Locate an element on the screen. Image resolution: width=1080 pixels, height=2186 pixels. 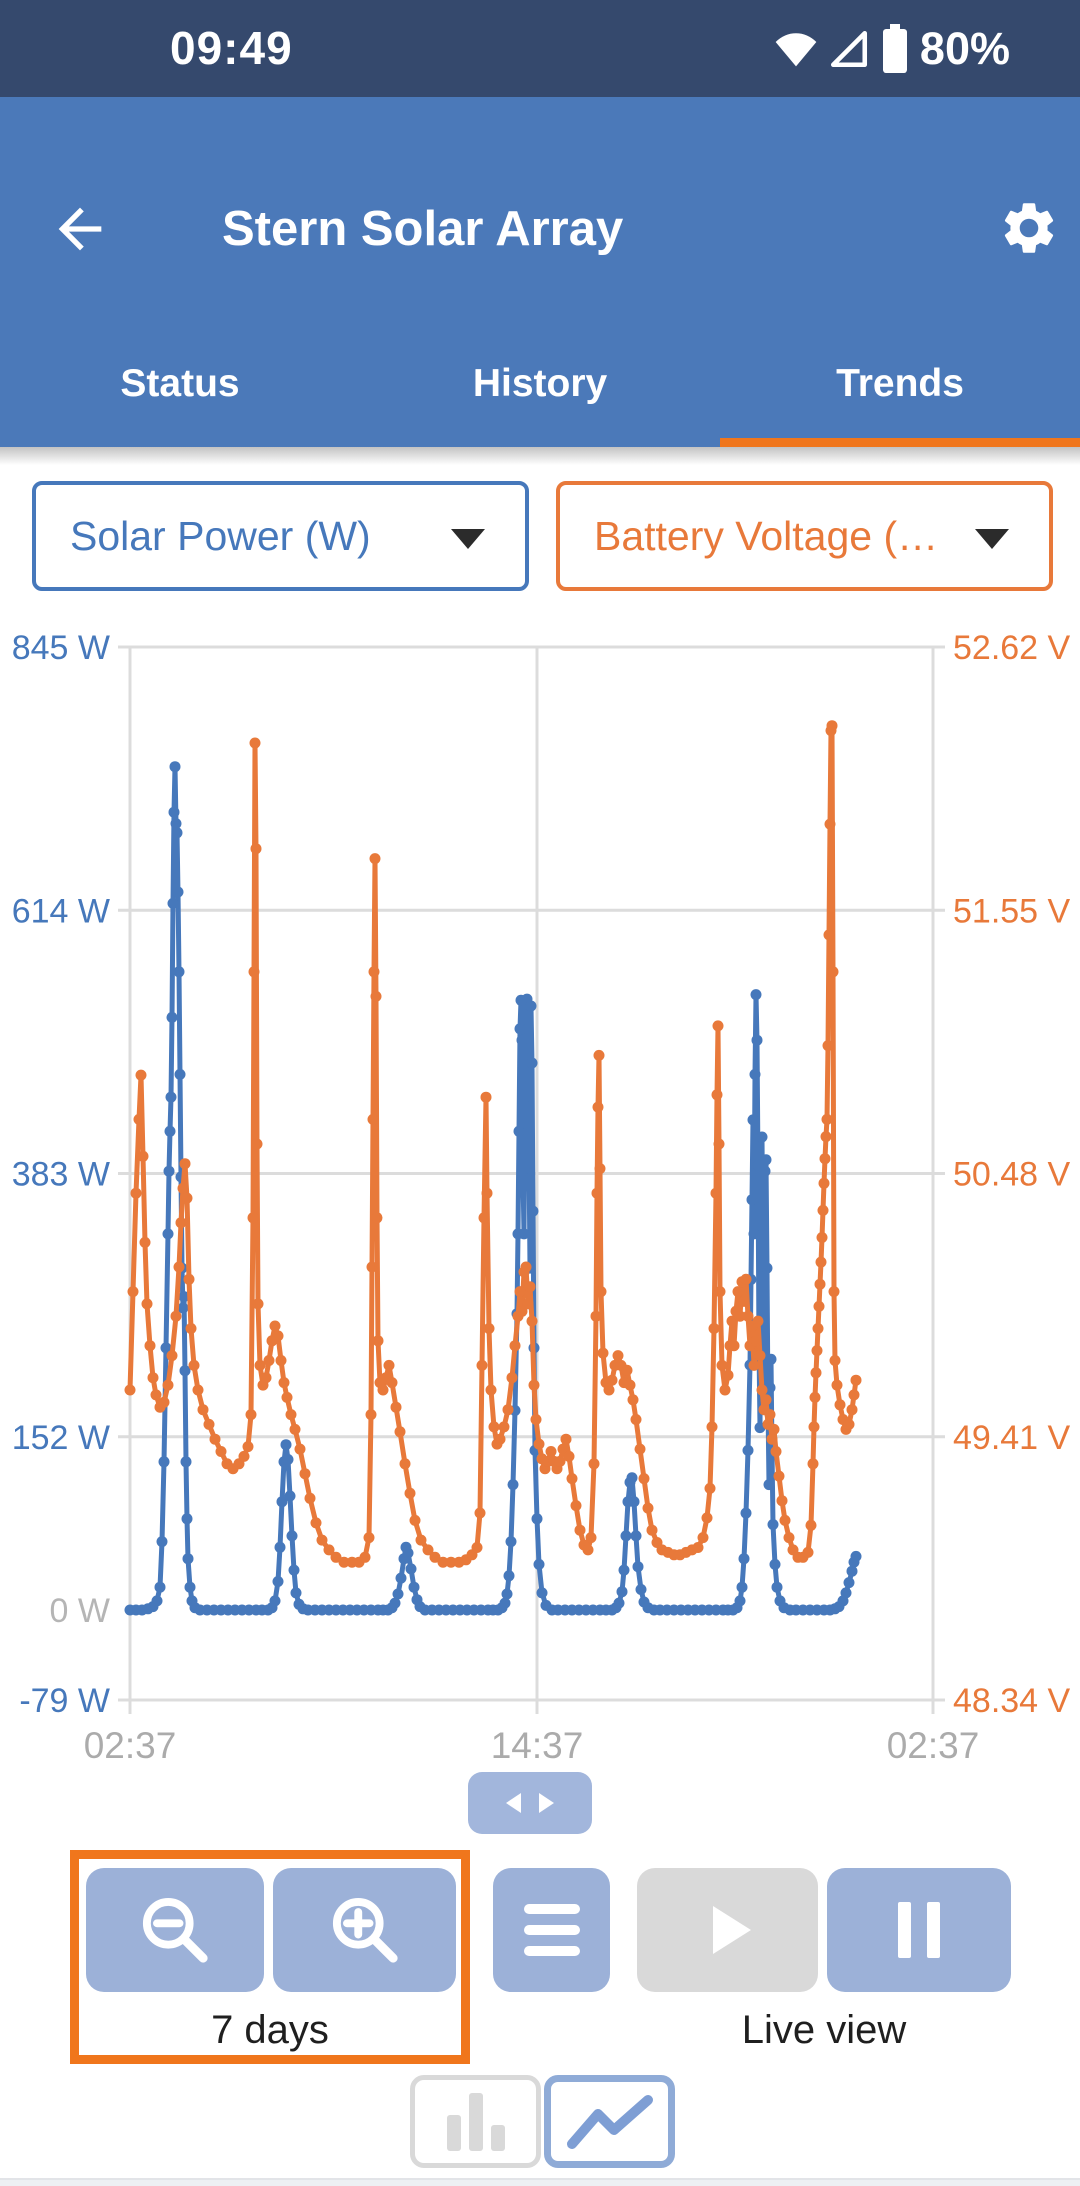
page-title: Stern Solar Array is located at coordinates (423, 229).